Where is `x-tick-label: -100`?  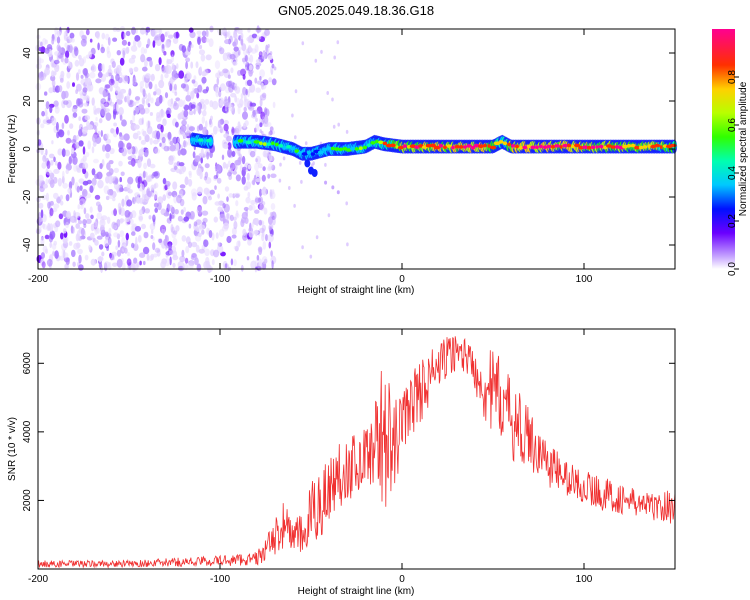 x-tick-label: -100 is located at coordinates (220, 279).